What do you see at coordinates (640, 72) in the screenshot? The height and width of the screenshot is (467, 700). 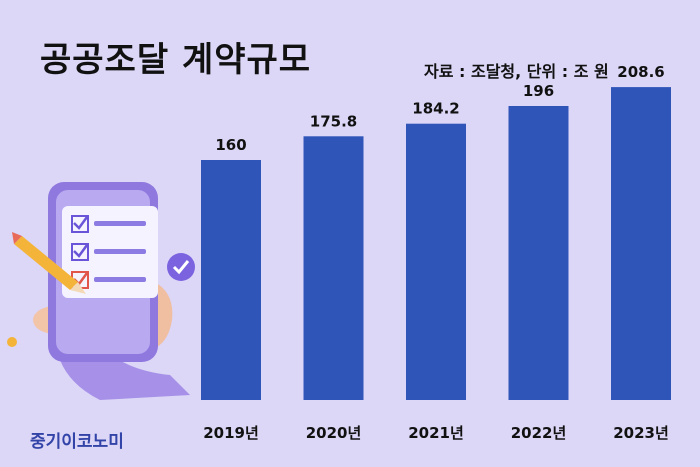 I see `value-label: 208.6` at bounding box center [640, 72].